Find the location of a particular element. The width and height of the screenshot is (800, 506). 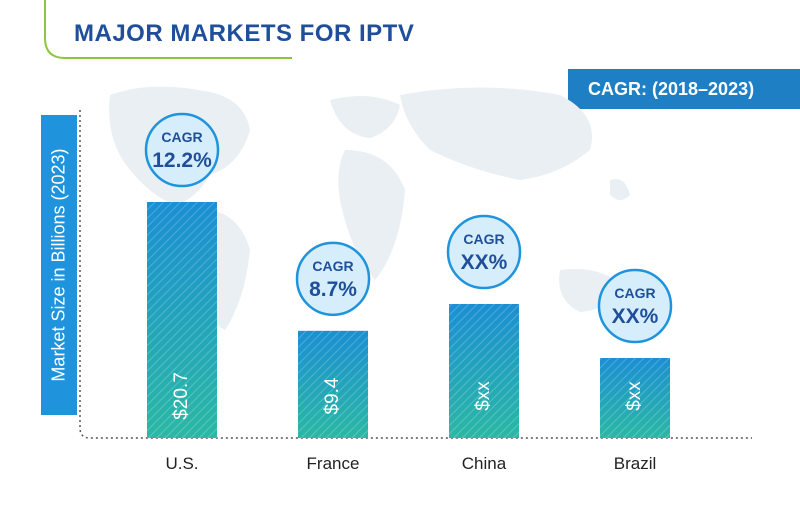

cagr-period-banner: CAGR: (2018–2023) is located at coordinates (684, 89).